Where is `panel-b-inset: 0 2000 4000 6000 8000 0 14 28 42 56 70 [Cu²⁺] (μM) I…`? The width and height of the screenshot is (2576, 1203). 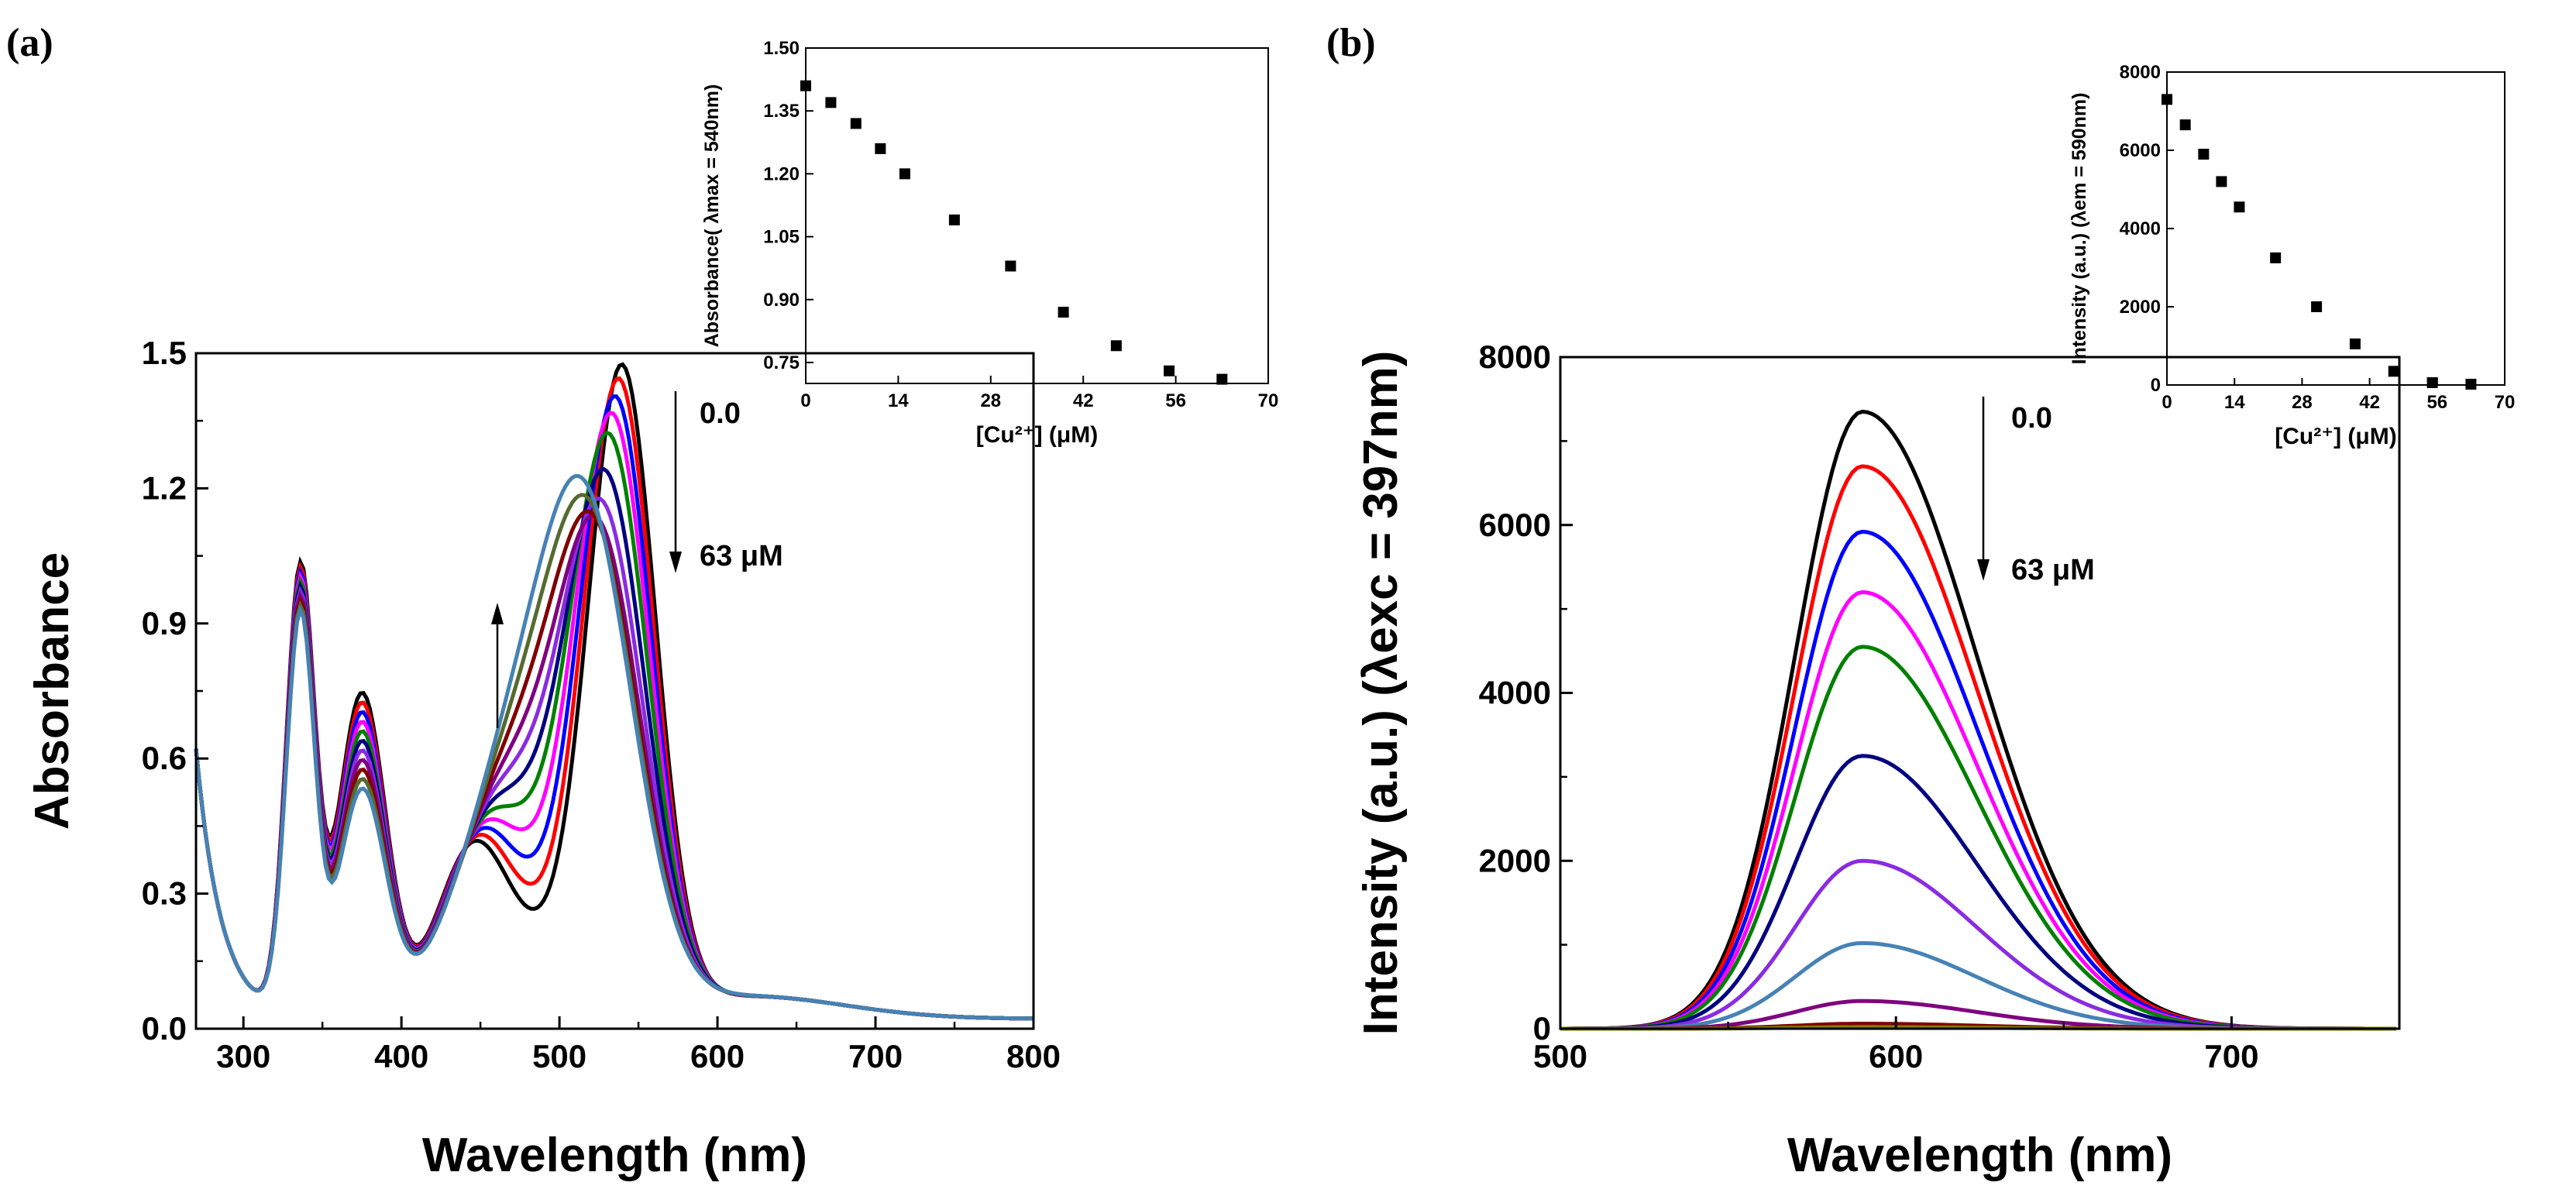 panel-b-inset: 0 2000 4000 6000 8000 0 14 28 42 56 70 [Cu²⁺] (μM) I… is located at coordinates (2292, 255).